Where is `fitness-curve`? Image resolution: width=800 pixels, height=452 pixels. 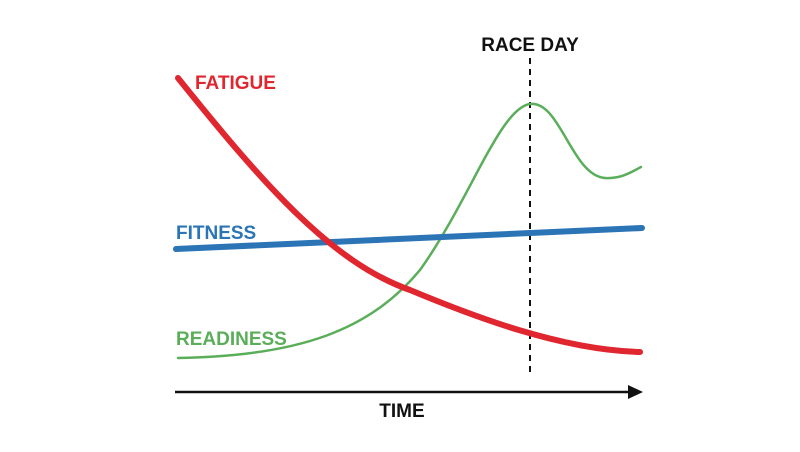 fitness-curve is located at coordinates (409, 238).